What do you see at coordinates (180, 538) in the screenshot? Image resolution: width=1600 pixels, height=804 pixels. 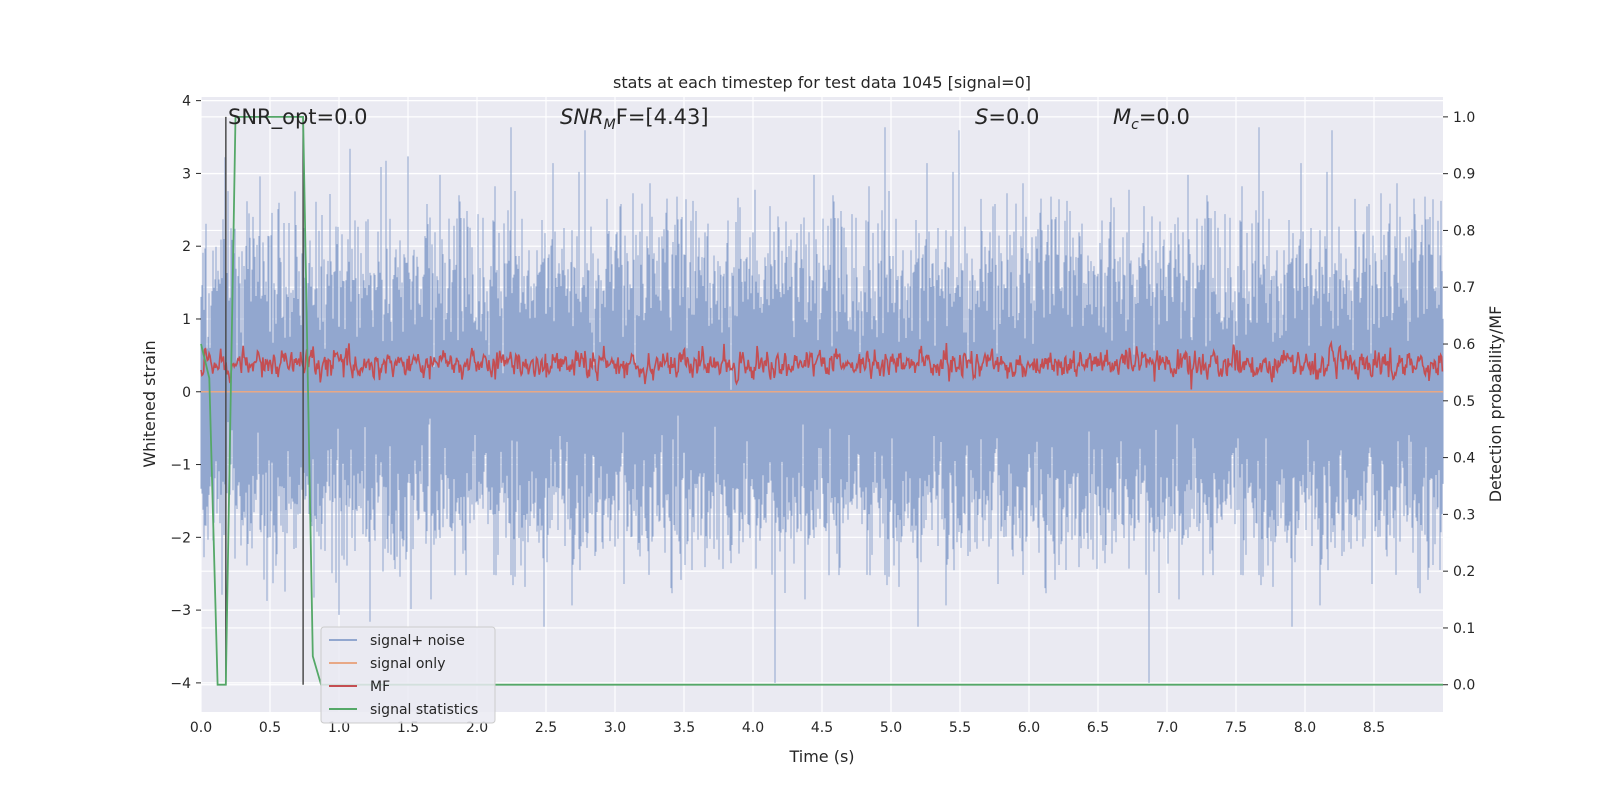 I see `y-tick-label: −2` at bounding box center [180, 538].